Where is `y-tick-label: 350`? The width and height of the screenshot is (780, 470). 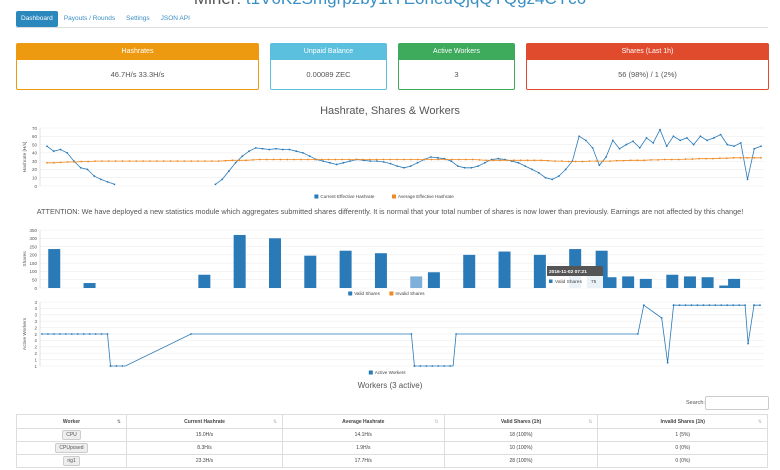 y-tick-label: 350 is located at coordinates (33, 230).